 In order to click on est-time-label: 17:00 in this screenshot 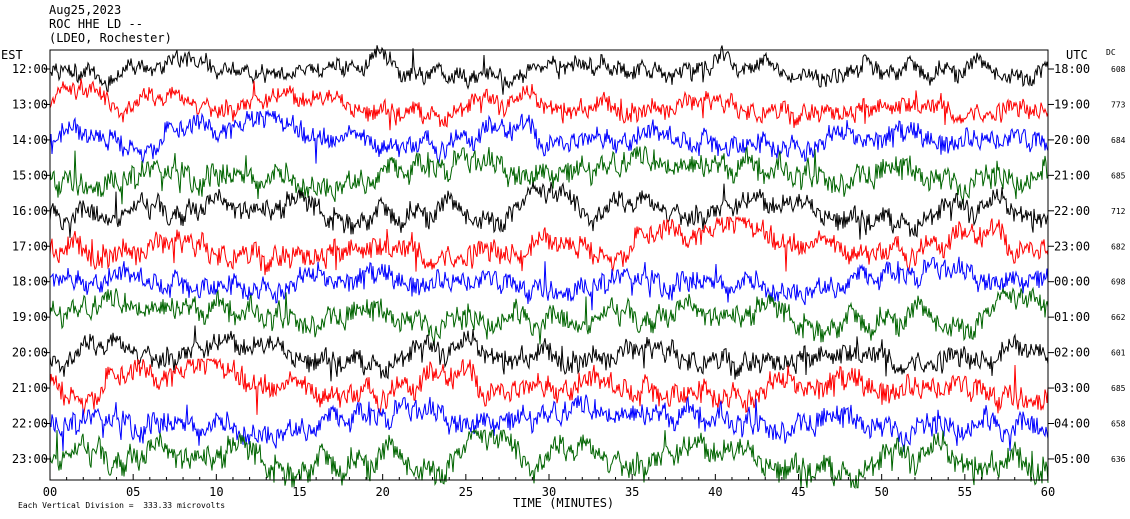, I will do `click(30, 246)`.